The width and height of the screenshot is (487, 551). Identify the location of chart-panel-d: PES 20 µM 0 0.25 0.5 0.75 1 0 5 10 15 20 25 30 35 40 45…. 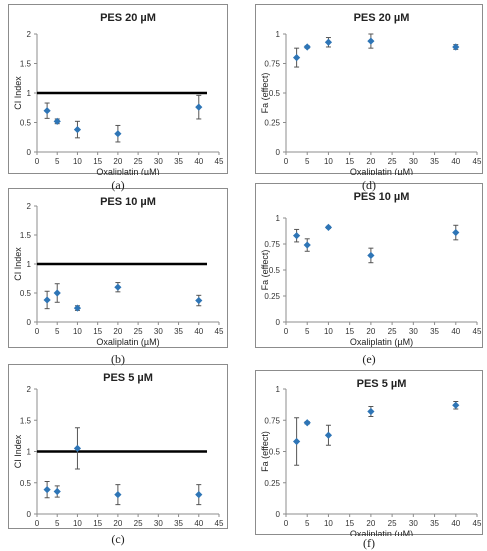
(369, 89).